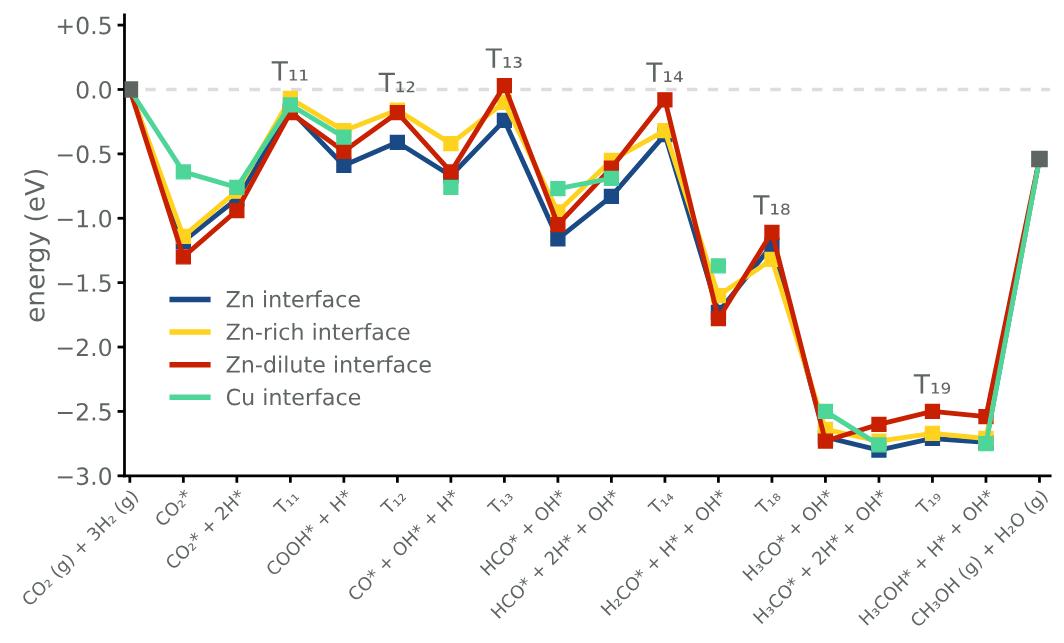  I want to click on annotation: T₁₃, so click(503, 58).